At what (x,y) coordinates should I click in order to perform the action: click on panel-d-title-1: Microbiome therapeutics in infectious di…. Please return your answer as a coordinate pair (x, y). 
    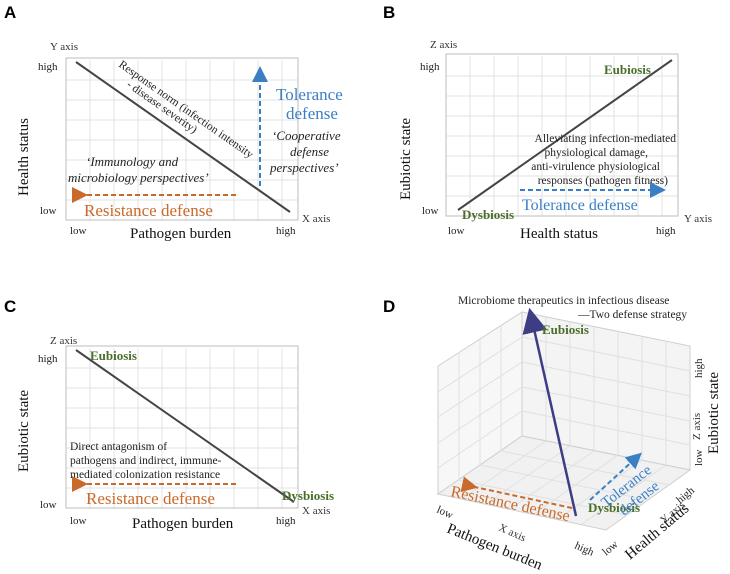
    Looking at the image, I should click on (563, 301).